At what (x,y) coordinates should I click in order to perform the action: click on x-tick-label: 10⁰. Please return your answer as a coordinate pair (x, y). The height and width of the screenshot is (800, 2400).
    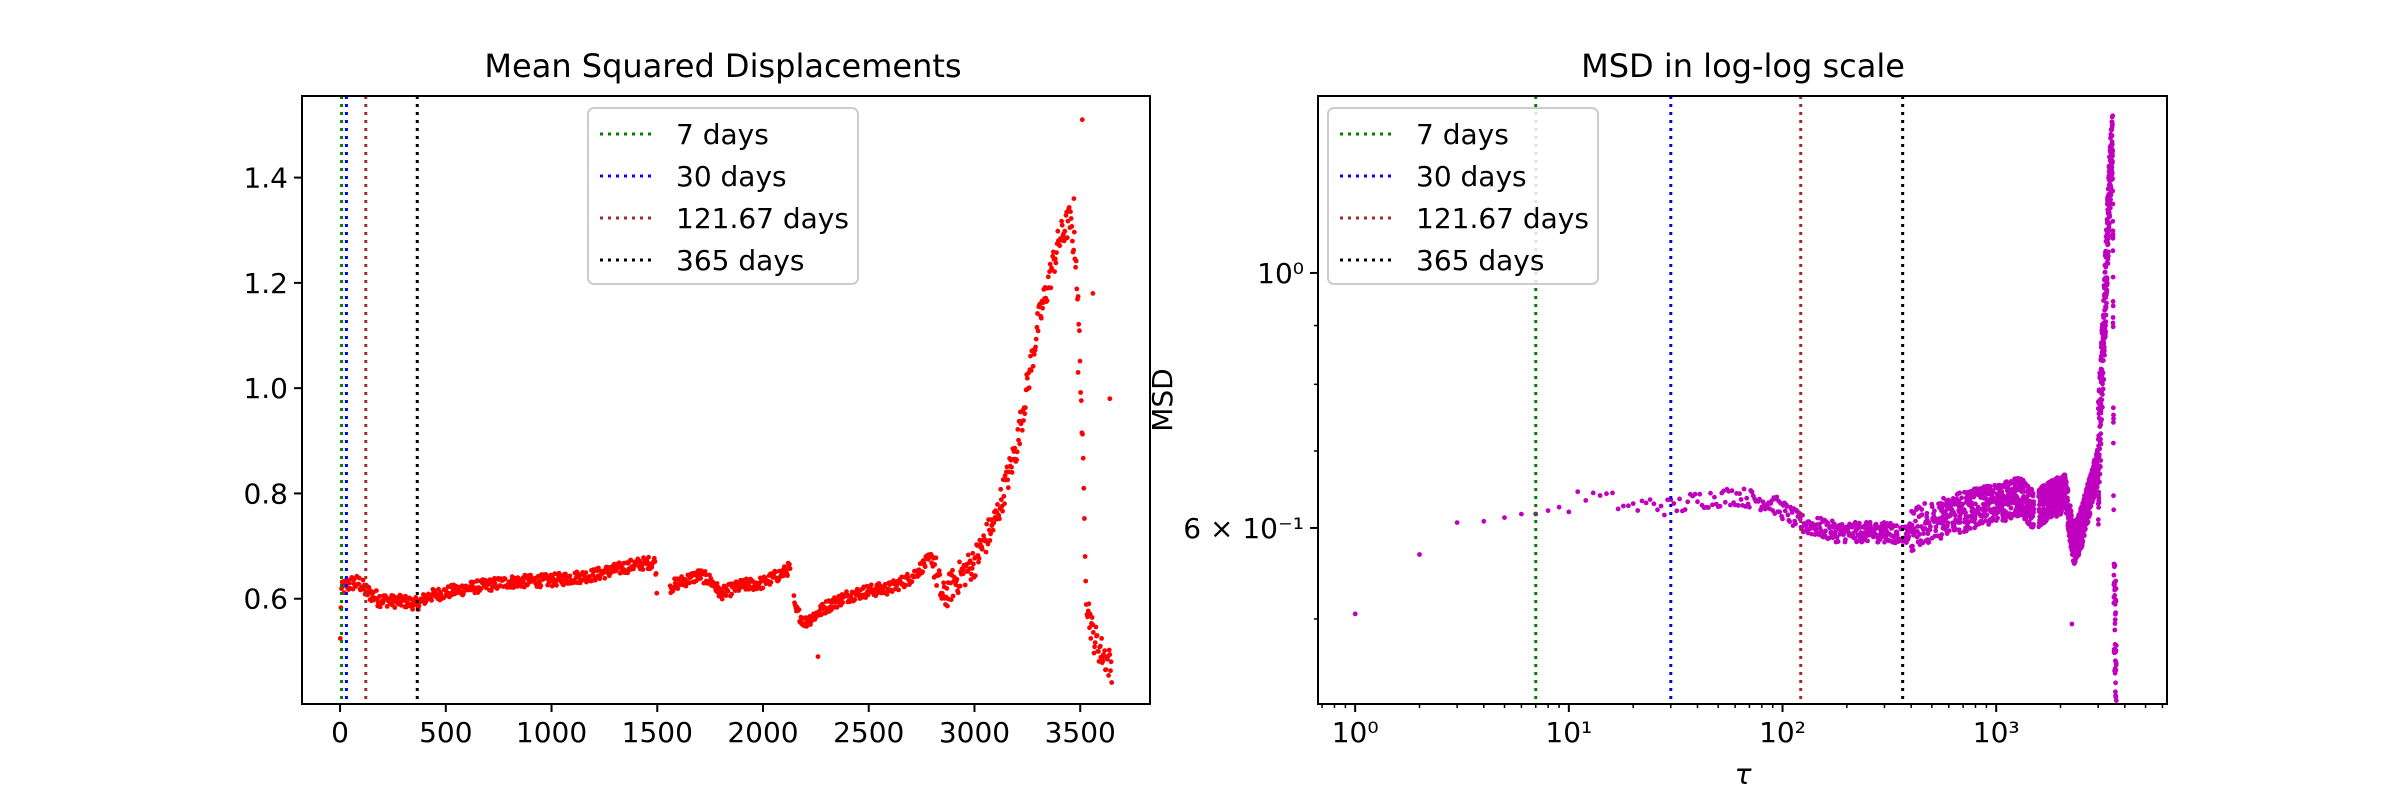
    Looking at the image, I should click on (1355, 732).